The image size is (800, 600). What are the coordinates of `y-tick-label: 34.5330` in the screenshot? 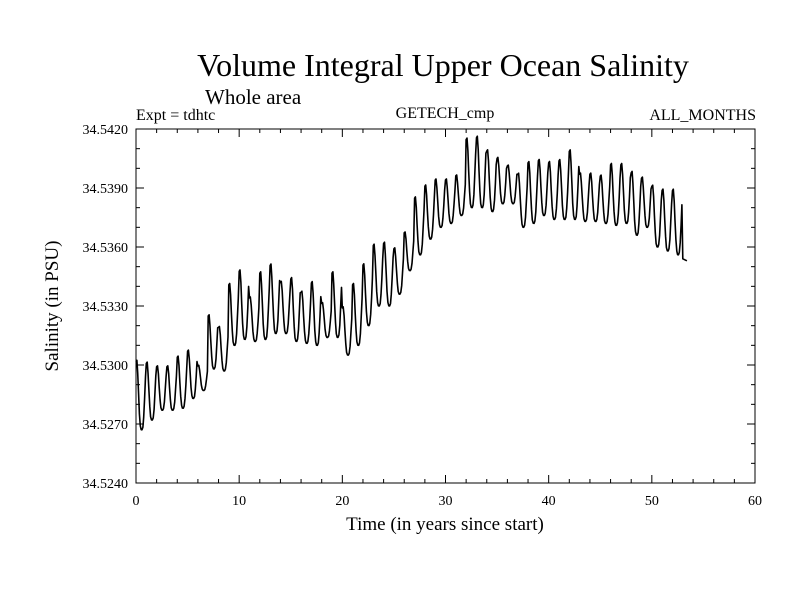 It's located at (106, 307).